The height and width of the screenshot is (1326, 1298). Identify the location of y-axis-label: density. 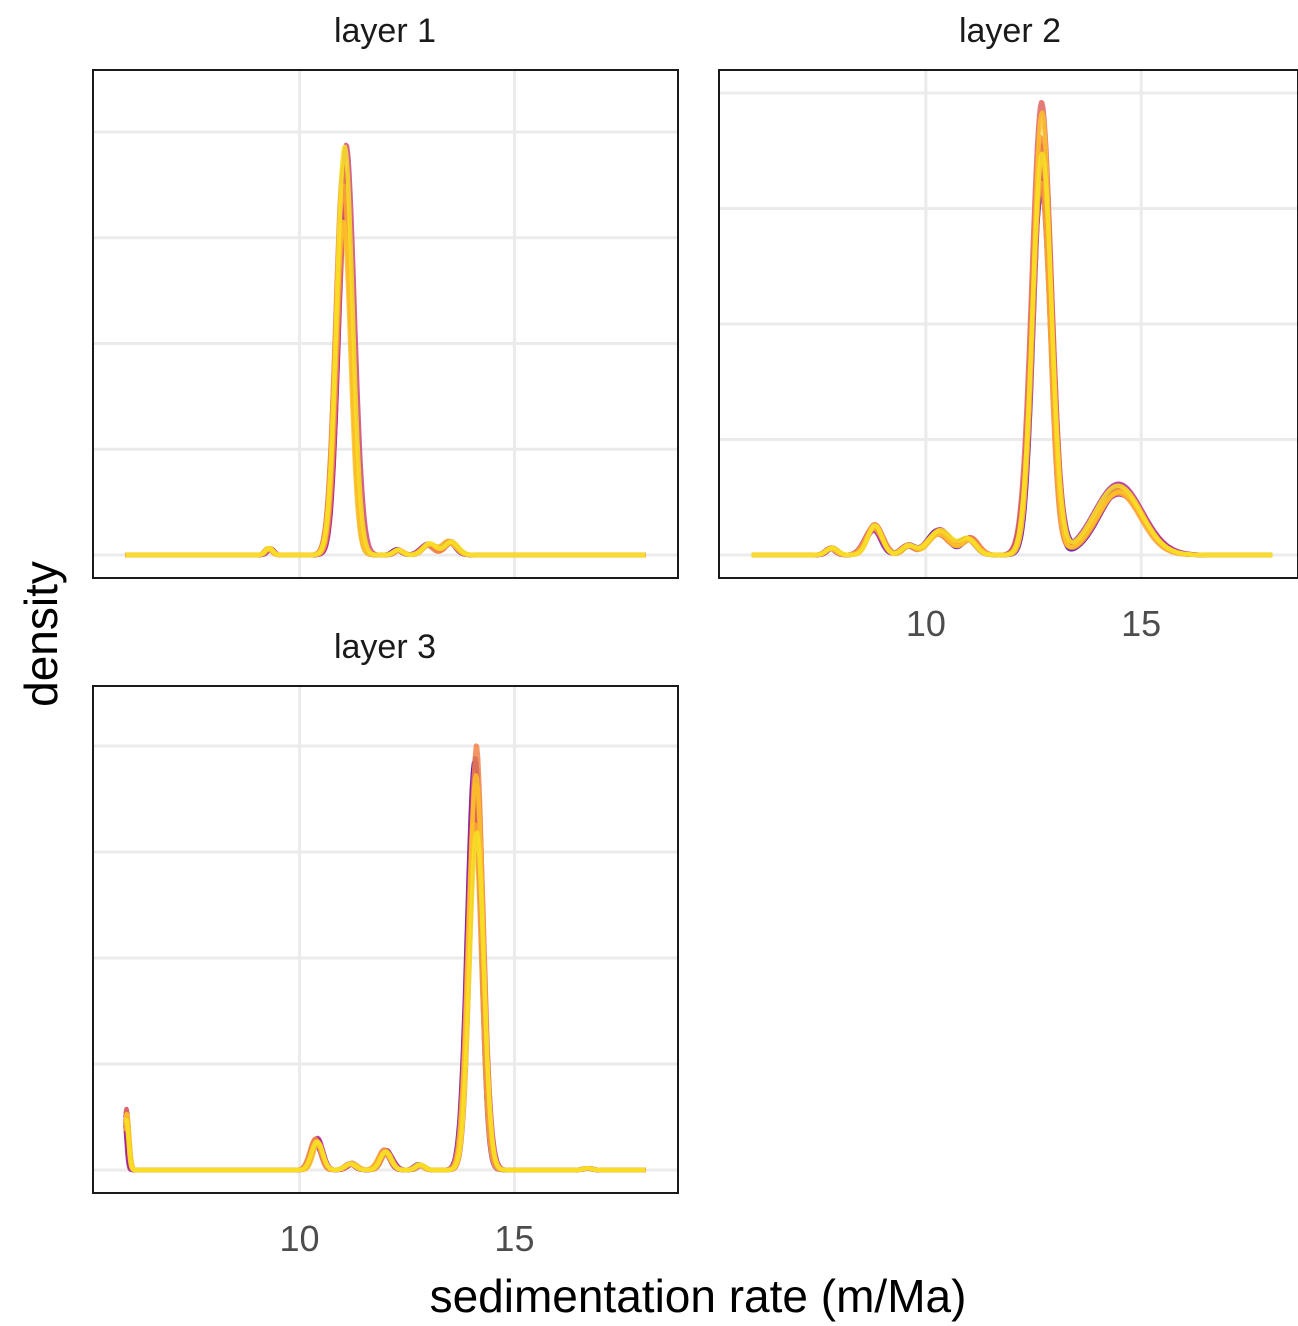
(41, 634).